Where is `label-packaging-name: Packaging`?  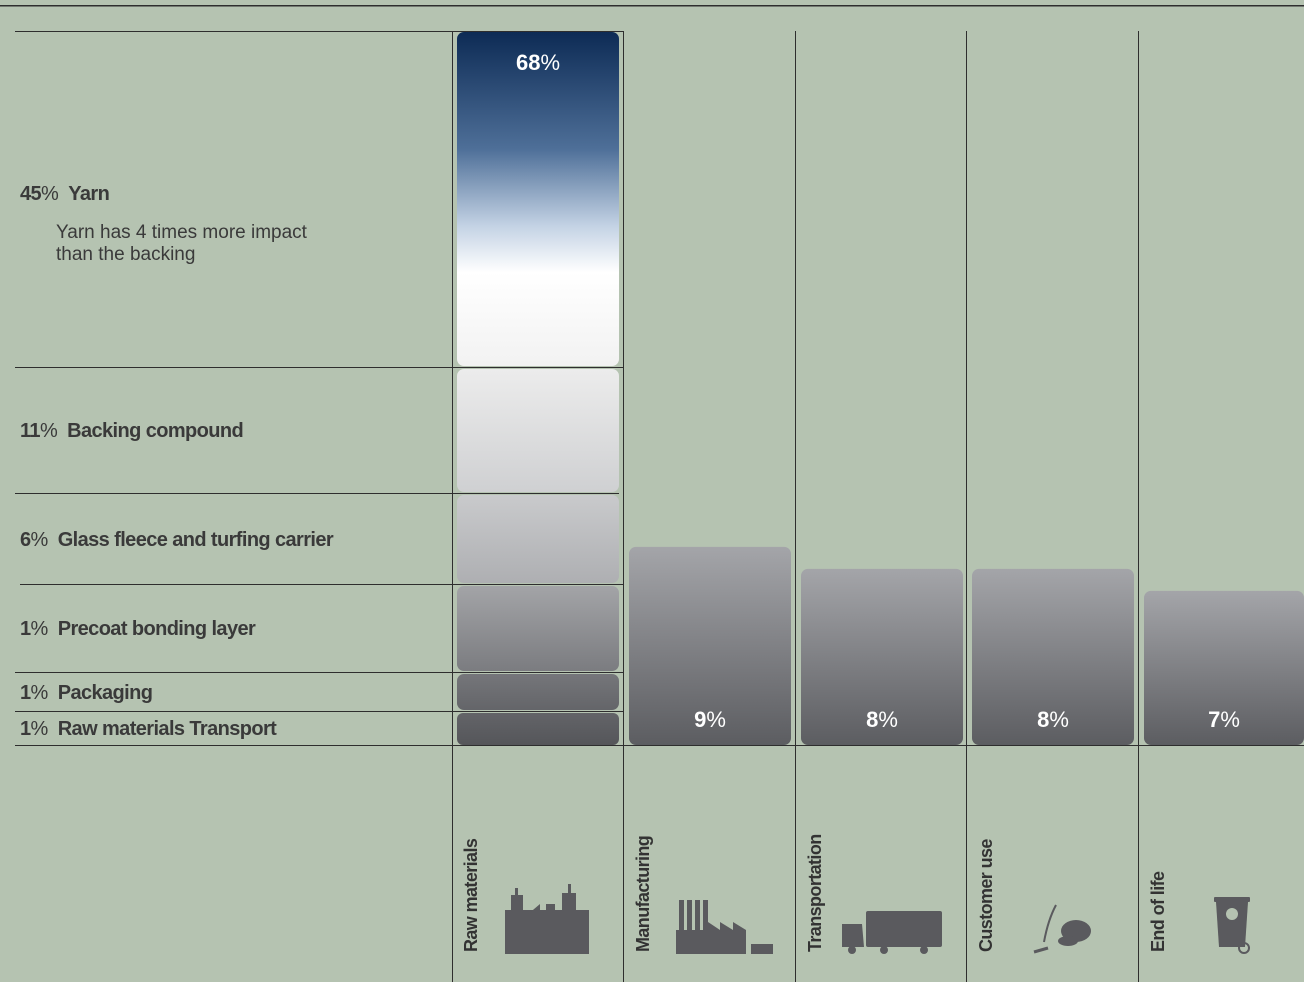
label-packaging-name: Packaging is located at coordinates (105, 693).